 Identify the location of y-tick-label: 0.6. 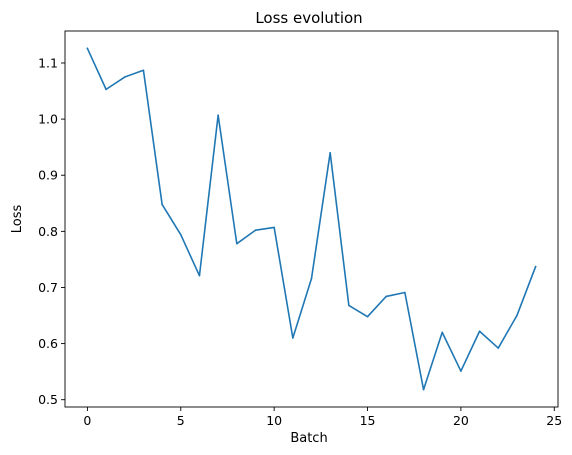
(48, 343).